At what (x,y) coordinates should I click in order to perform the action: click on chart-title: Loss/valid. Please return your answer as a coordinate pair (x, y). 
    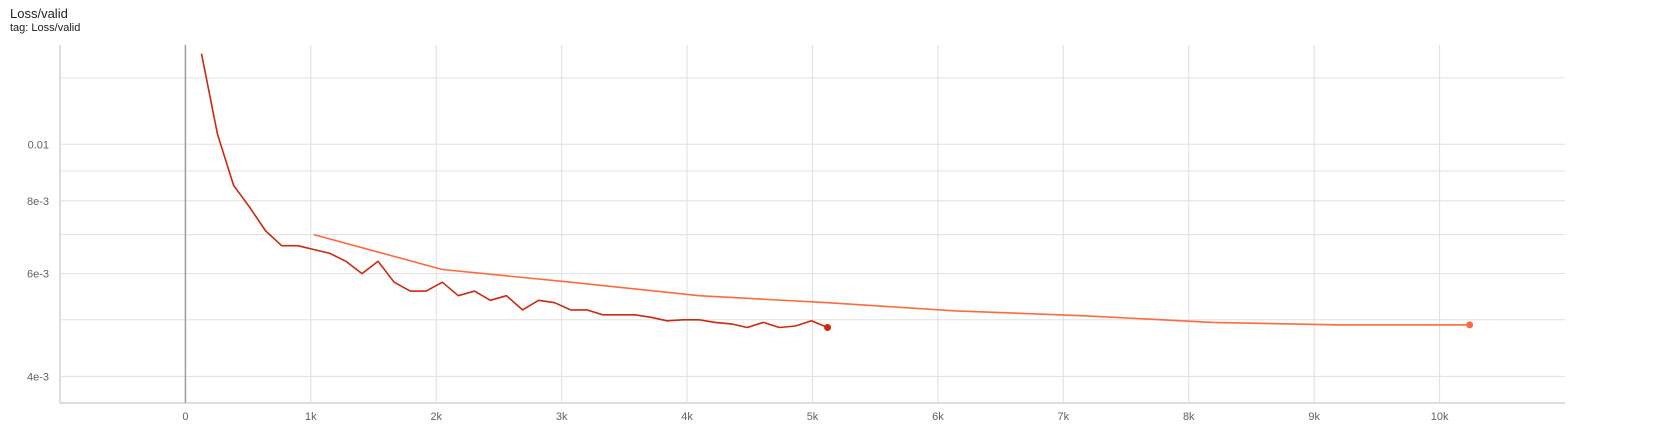
    Looking at the image, I should click on (39, 13).